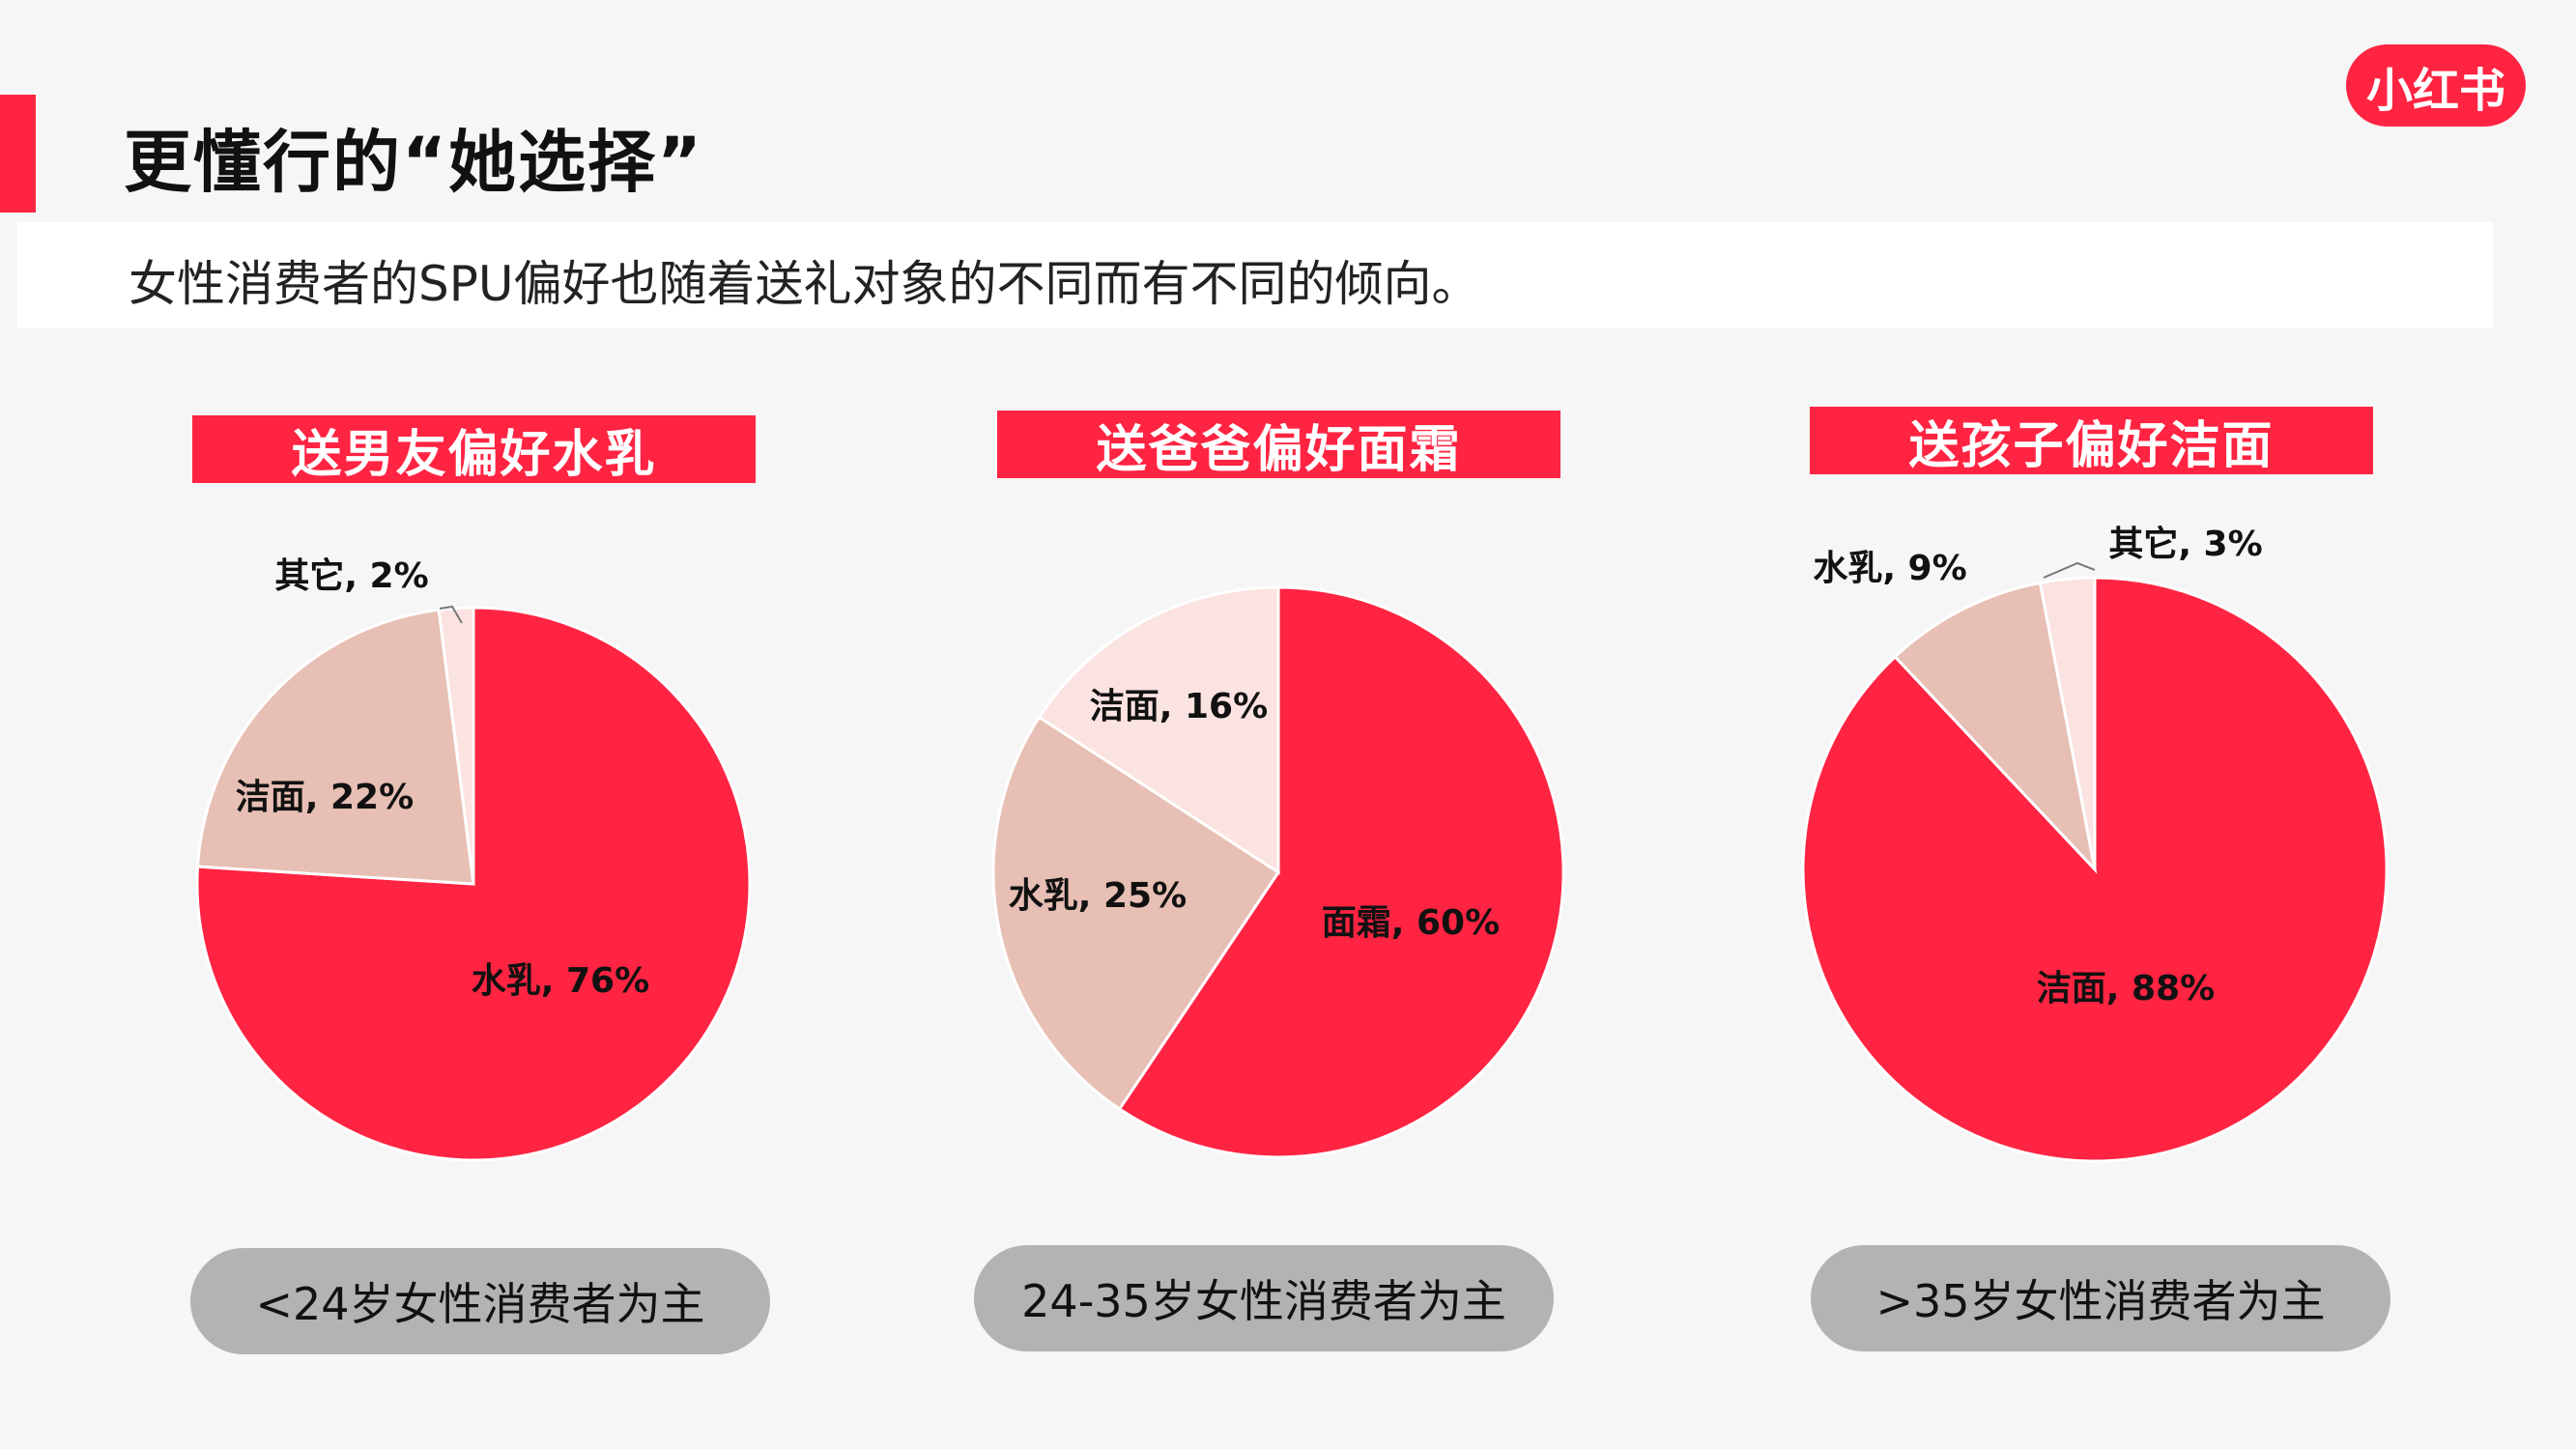 Image resolution: width=2576 pixels, height=1449 pixels. I want to click on data-label-toner-lotion: 水乳, 76%, so click(561, 981).